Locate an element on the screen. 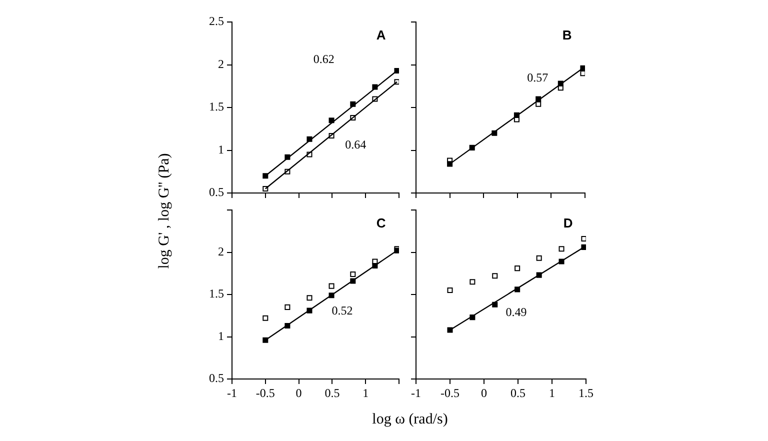 Image resolution: width=768 pixels, height=441 pixels. annotation: 0.57 is located at coordinates (537, 77).